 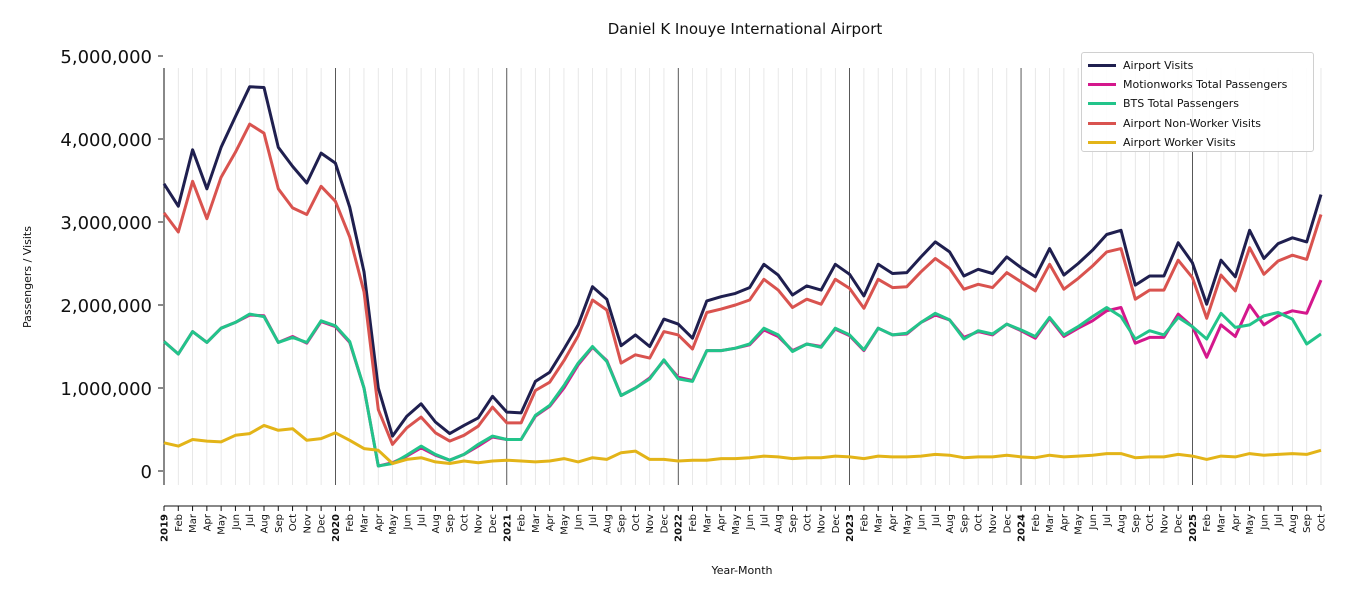 I want to click on y-tick-label: 3,000,000, so click(x=106, y=223).